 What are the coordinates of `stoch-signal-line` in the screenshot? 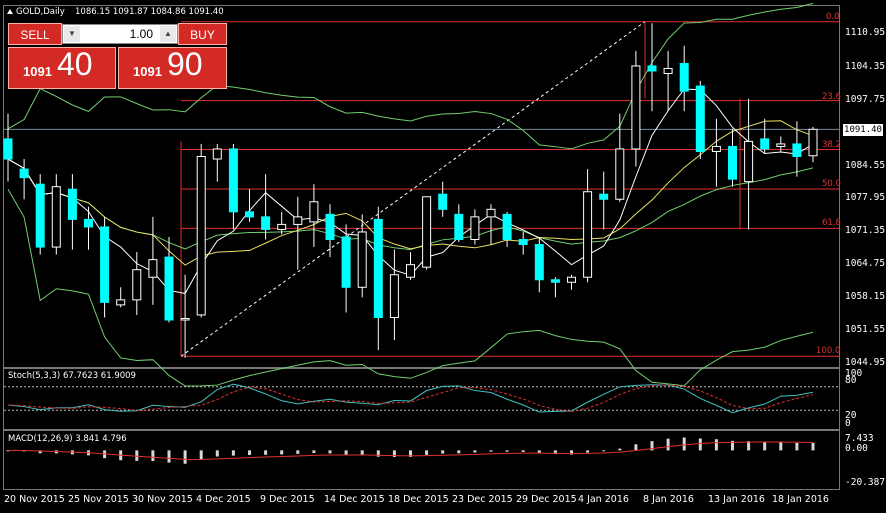 It's located at (410, 398).